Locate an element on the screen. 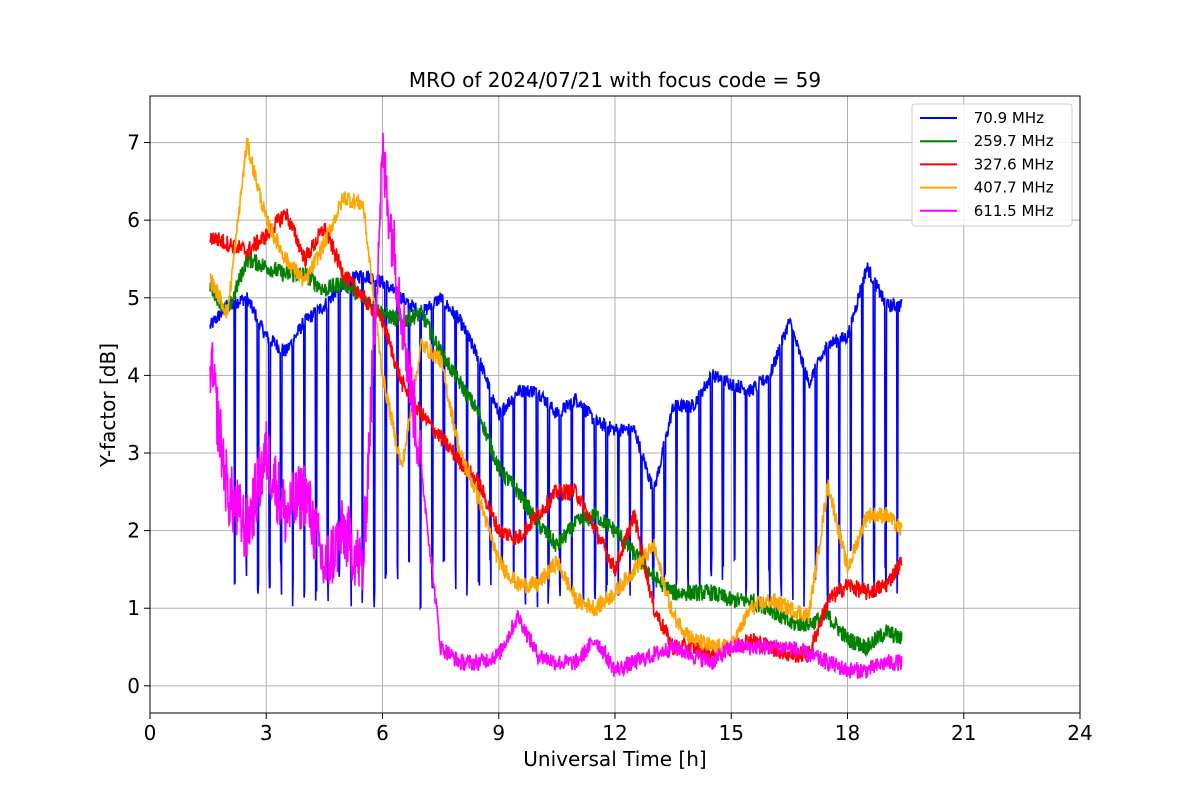 This screenshot has height=800, width=1200. y-tick-label-2: 2 is located at coordinates (133, 531).